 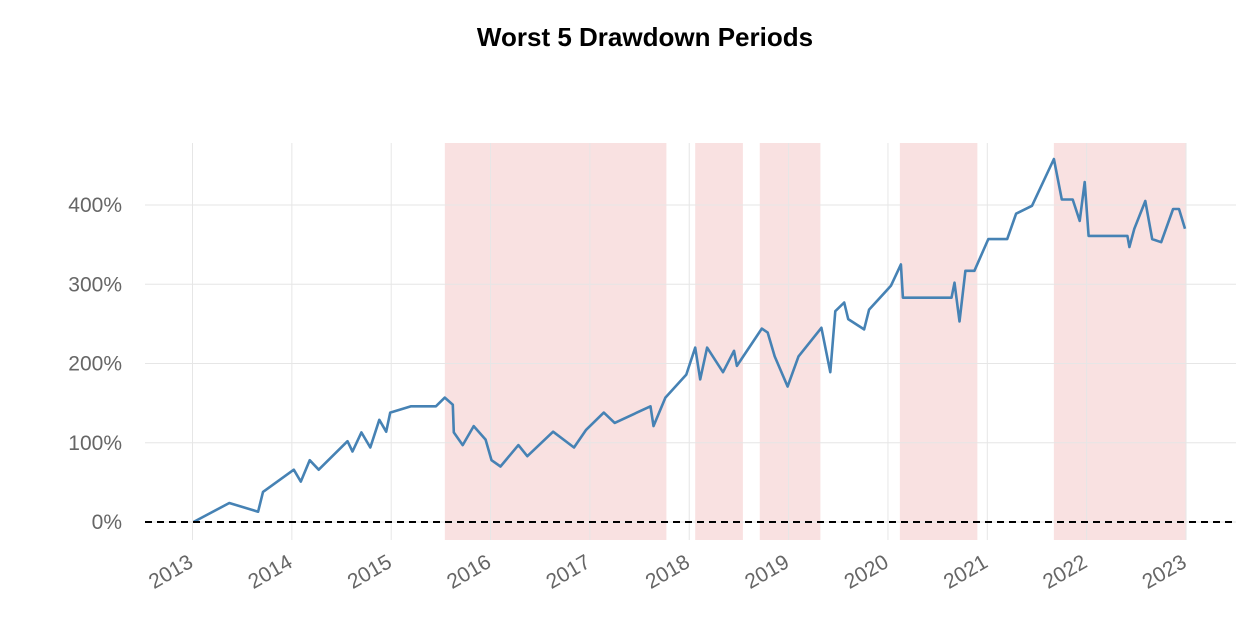 What do you see at coordinates (668, 571) in the screenshot?
I see `x-tick-label: 2018` at bounding box center [668, 571].